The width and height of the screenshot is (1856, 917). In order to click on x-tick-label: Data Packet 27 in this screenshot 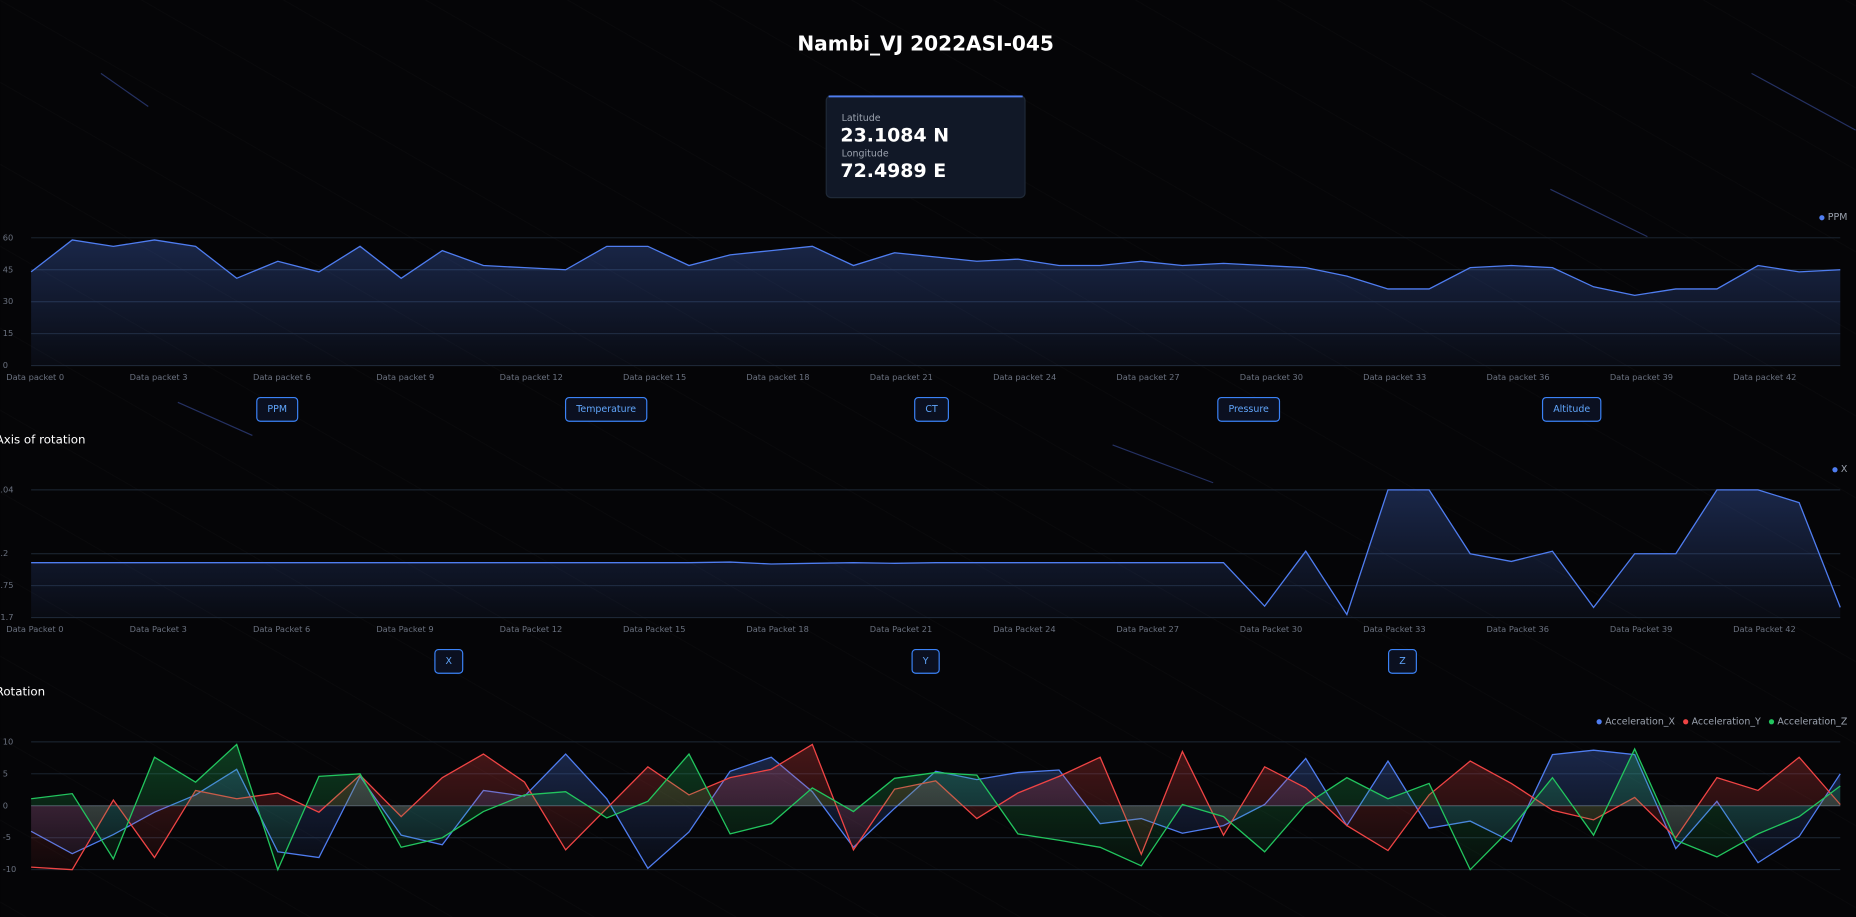, I will do `click(1147, 629)`.